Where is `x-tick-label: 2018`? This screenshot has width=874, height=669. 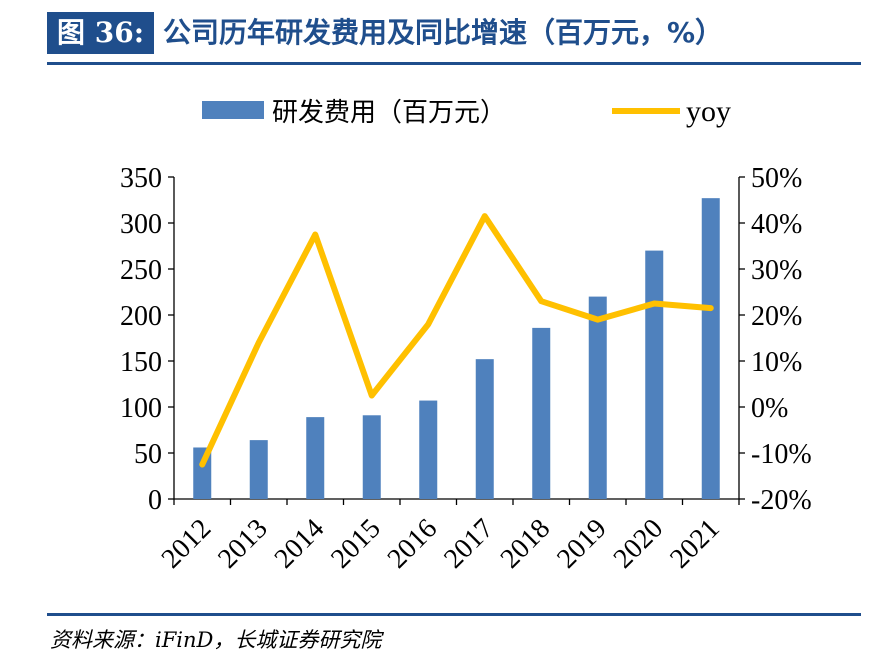
x-tick-label: 2018 is located at coordinates (526, 544).